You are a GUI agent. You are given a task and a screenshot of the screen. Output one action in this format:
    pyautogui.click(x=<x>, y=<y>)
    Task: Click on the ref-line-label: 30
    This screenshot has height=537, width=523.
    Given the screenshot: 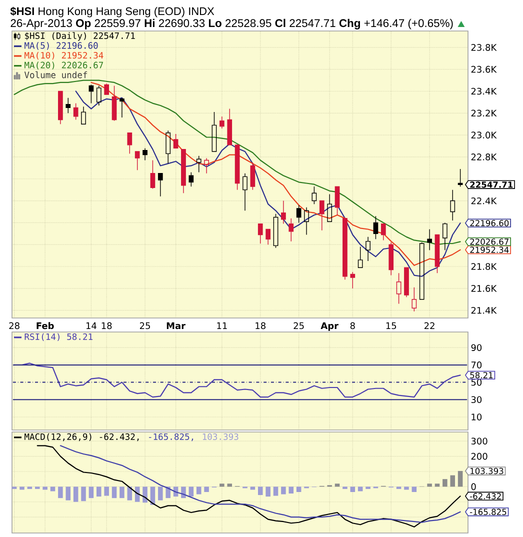 What is the action you would take?
    pyautogui.click(x=476, y=400)
    